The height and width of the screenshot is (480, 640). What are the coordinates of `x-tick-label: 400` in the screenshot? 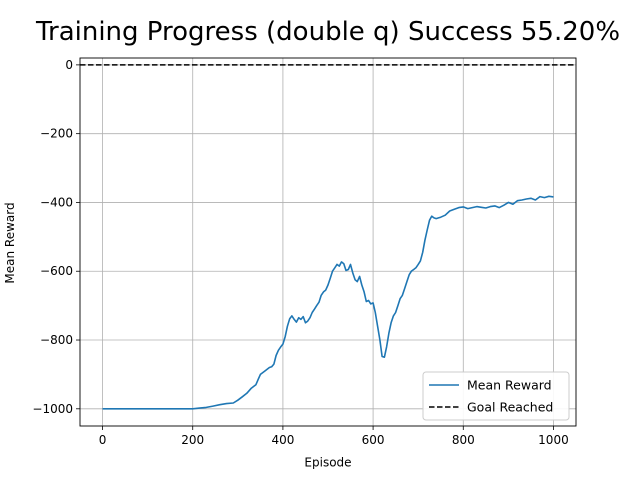 It's located at (282, 440).